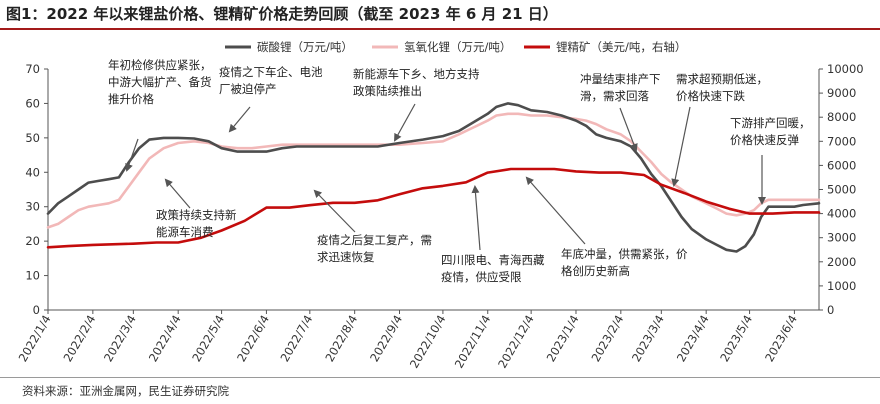 This screenshot has height=404, width=880. What do you see at coordinates (32, 241) in the screenshot?
I see `left-tick-label: 20` at bounding box center [32, 241].